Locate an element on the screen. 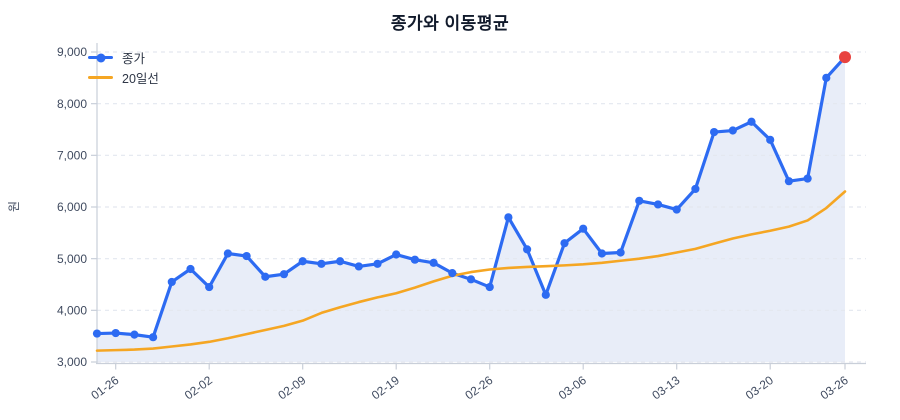 The image size is (900, 420). y-tick-label: 8,000 is located at coordinates (72, 104).